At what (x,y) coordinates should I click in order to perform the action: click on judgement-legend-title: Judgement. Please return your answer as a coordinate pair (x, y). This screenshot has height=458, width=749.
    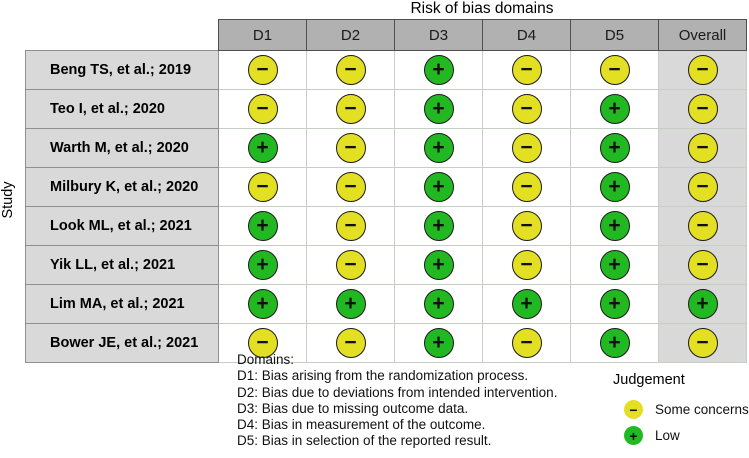
    Looking at the image, I should click on (649, 380).